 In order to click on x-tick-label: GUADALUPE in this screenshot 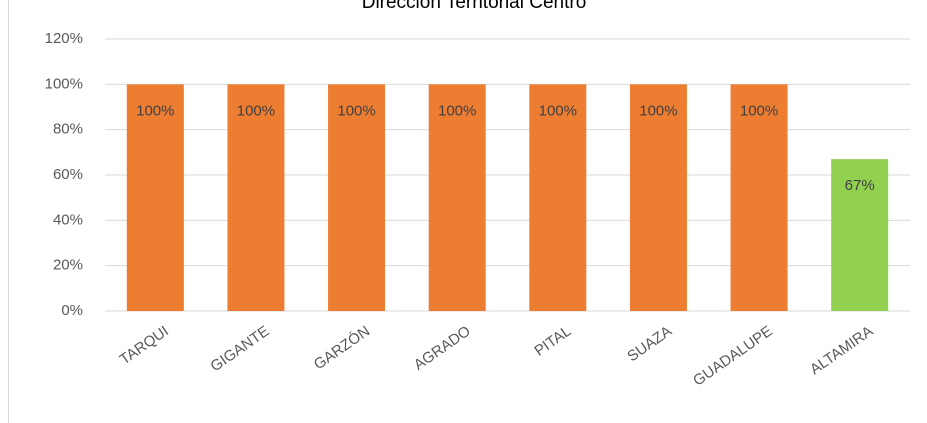, I will do `click(733, 356)`.